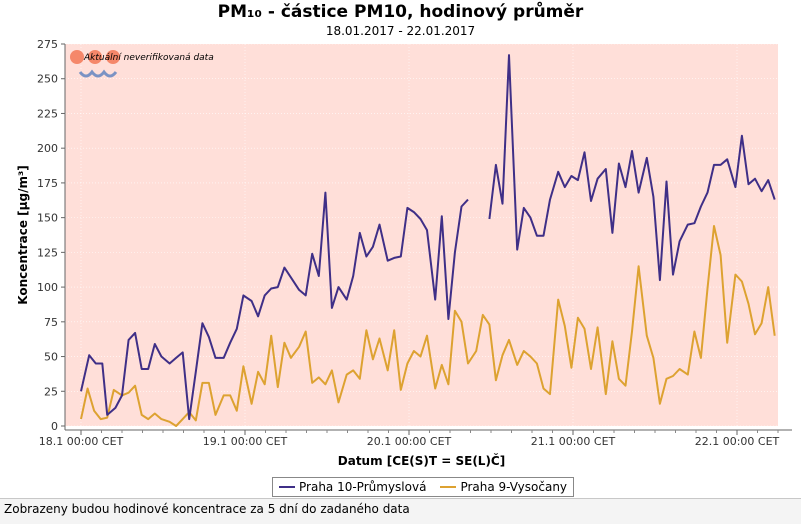 This screenshot has width=801, height=524. Describe the element at coordinates (400, 12) in the screenshot. I see `chart-title: PM₁₀ - částice PM10, hodinový průměr` at that location.